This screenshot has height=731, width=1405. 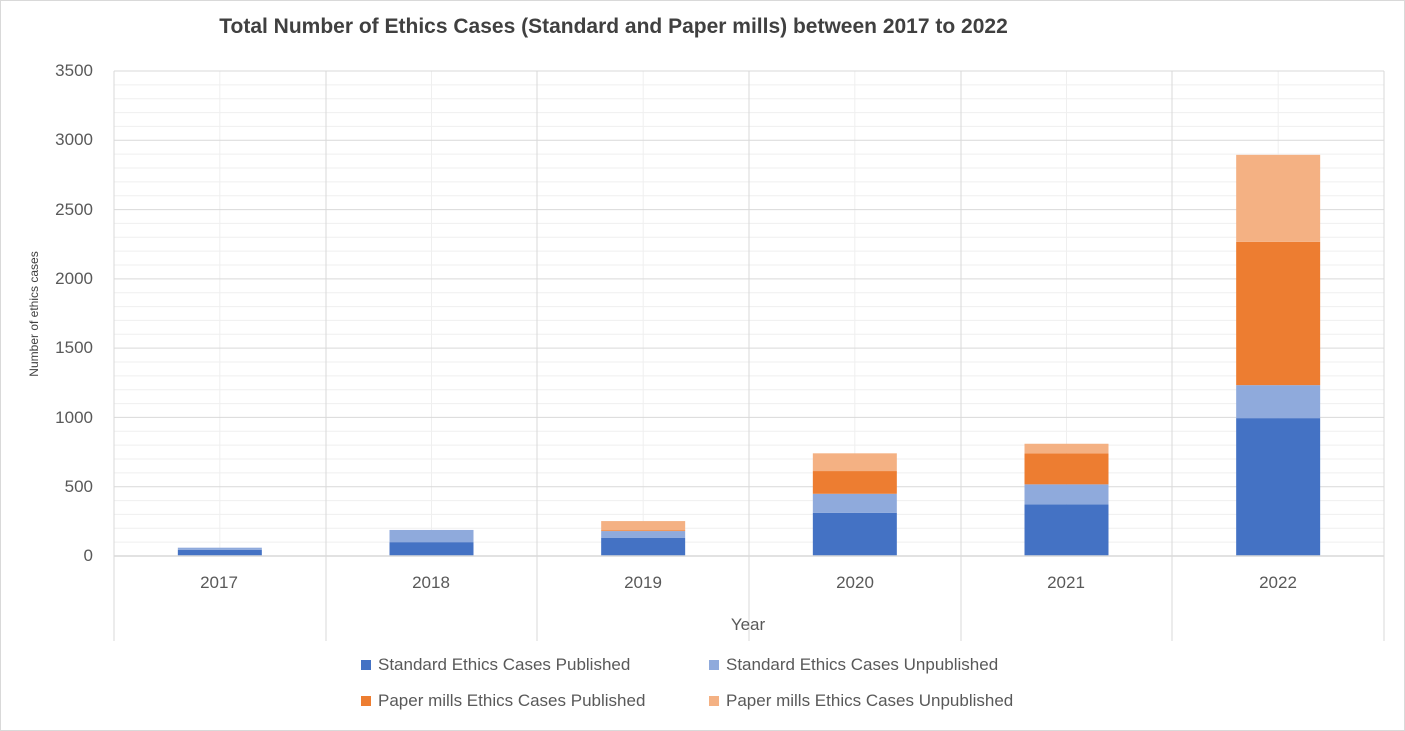 I want to click on y-tick-1500: 1500, so click(x=74, y=347).